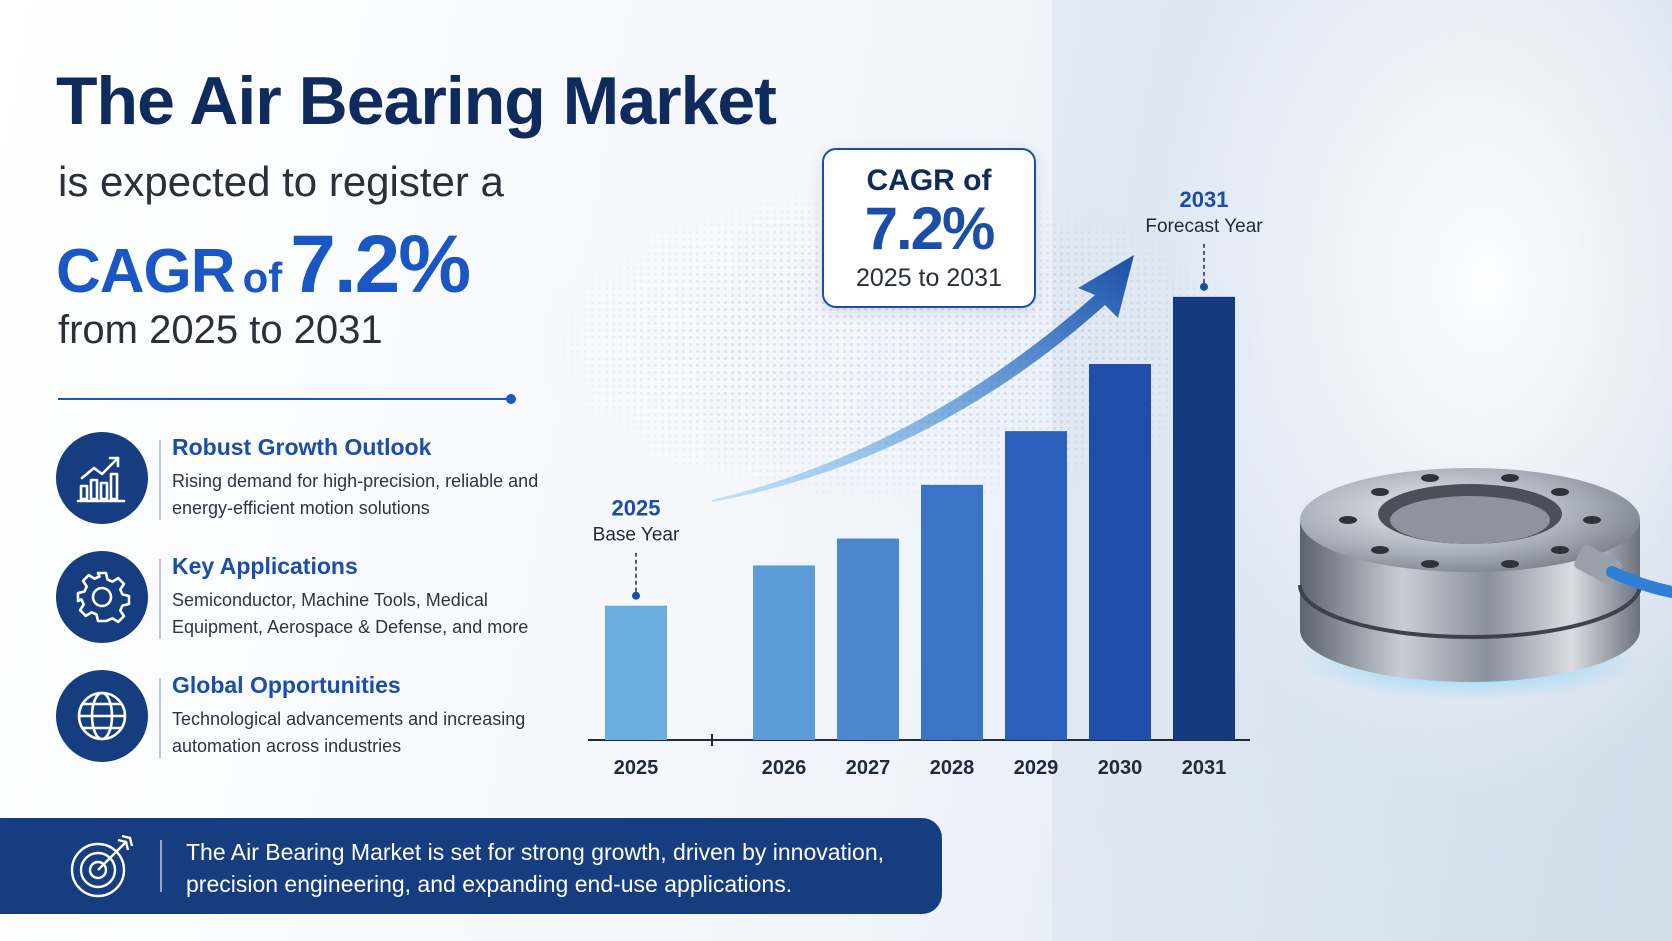 The width and height of the screenshot is (1672, 941). Describe the element at coordinates (146, 271) in the screenshot. I see `cagr-label: CAGR` at that location.